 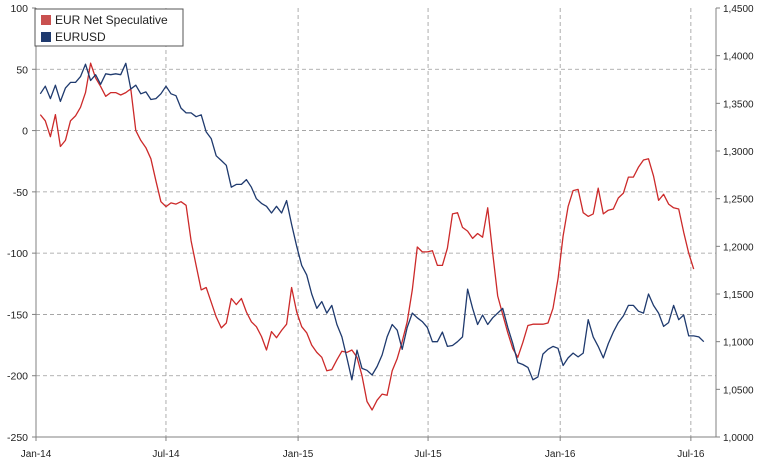 What do you see at coordinates (738, 200) in the screenshot?
I see `right-tick-label: 1,2500` at bounding box center [738, 200].